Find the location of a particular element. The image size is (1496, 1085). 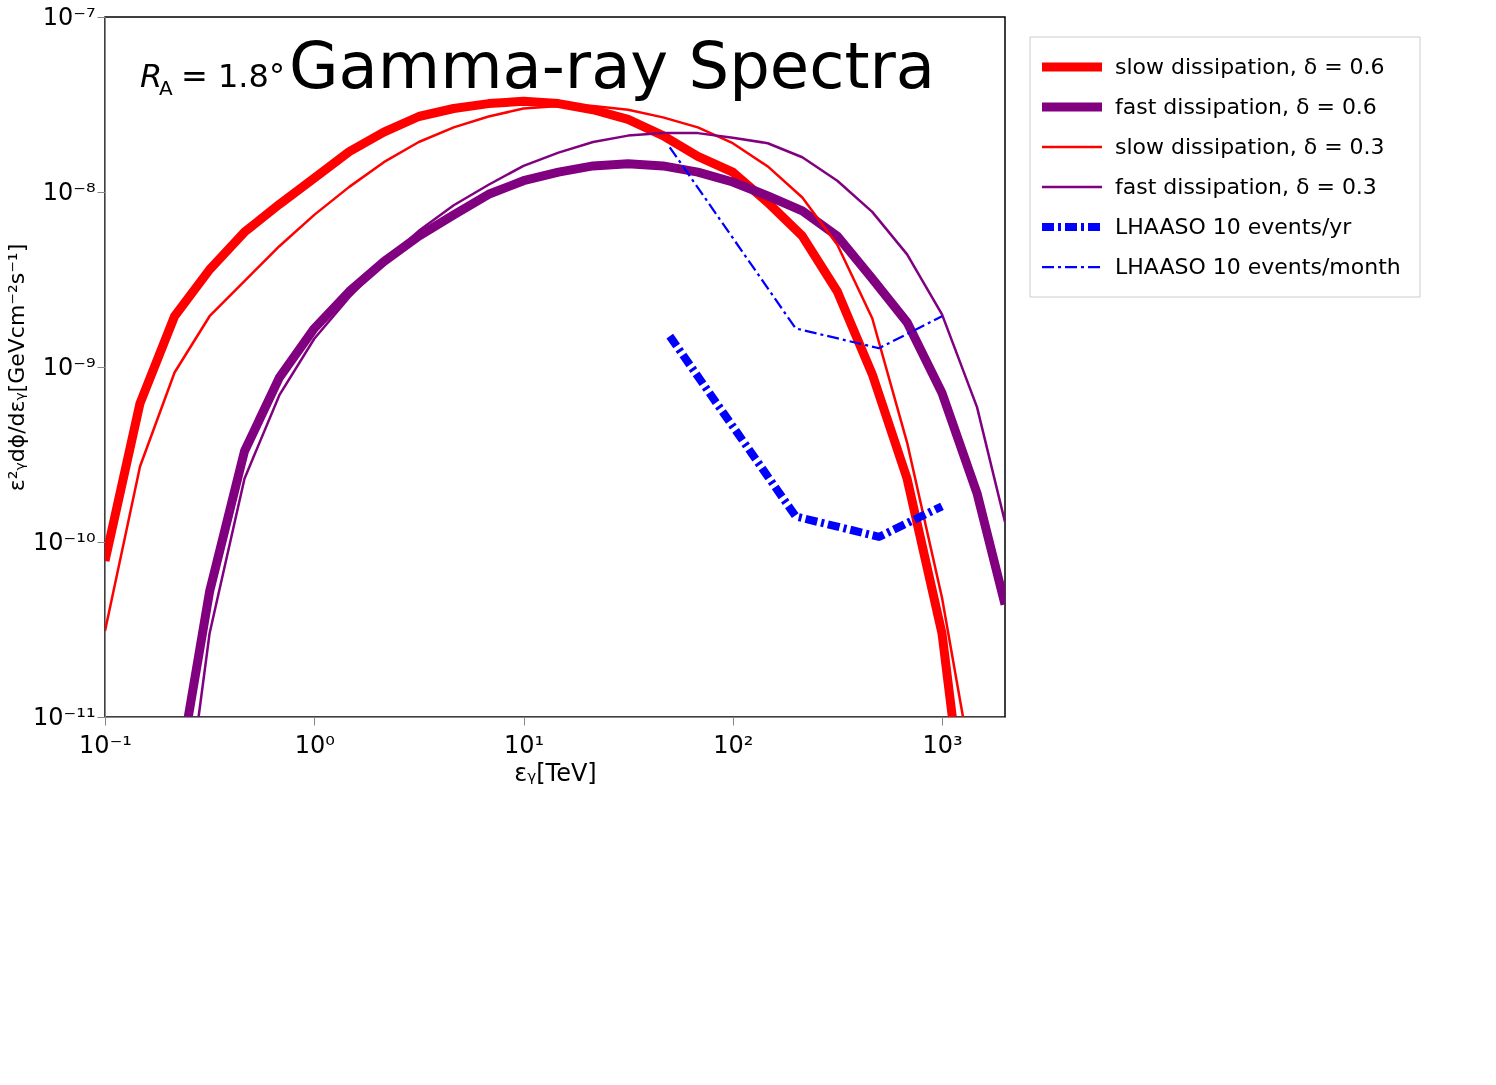

y-tick-label: 10⁻⁹ is located at coordinates (69, 366).